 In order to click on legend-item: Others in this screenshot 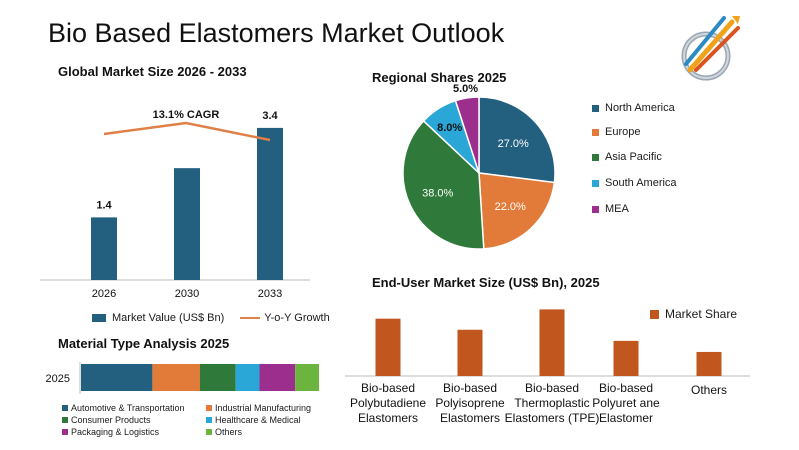, I will do `click(274, 432)`.